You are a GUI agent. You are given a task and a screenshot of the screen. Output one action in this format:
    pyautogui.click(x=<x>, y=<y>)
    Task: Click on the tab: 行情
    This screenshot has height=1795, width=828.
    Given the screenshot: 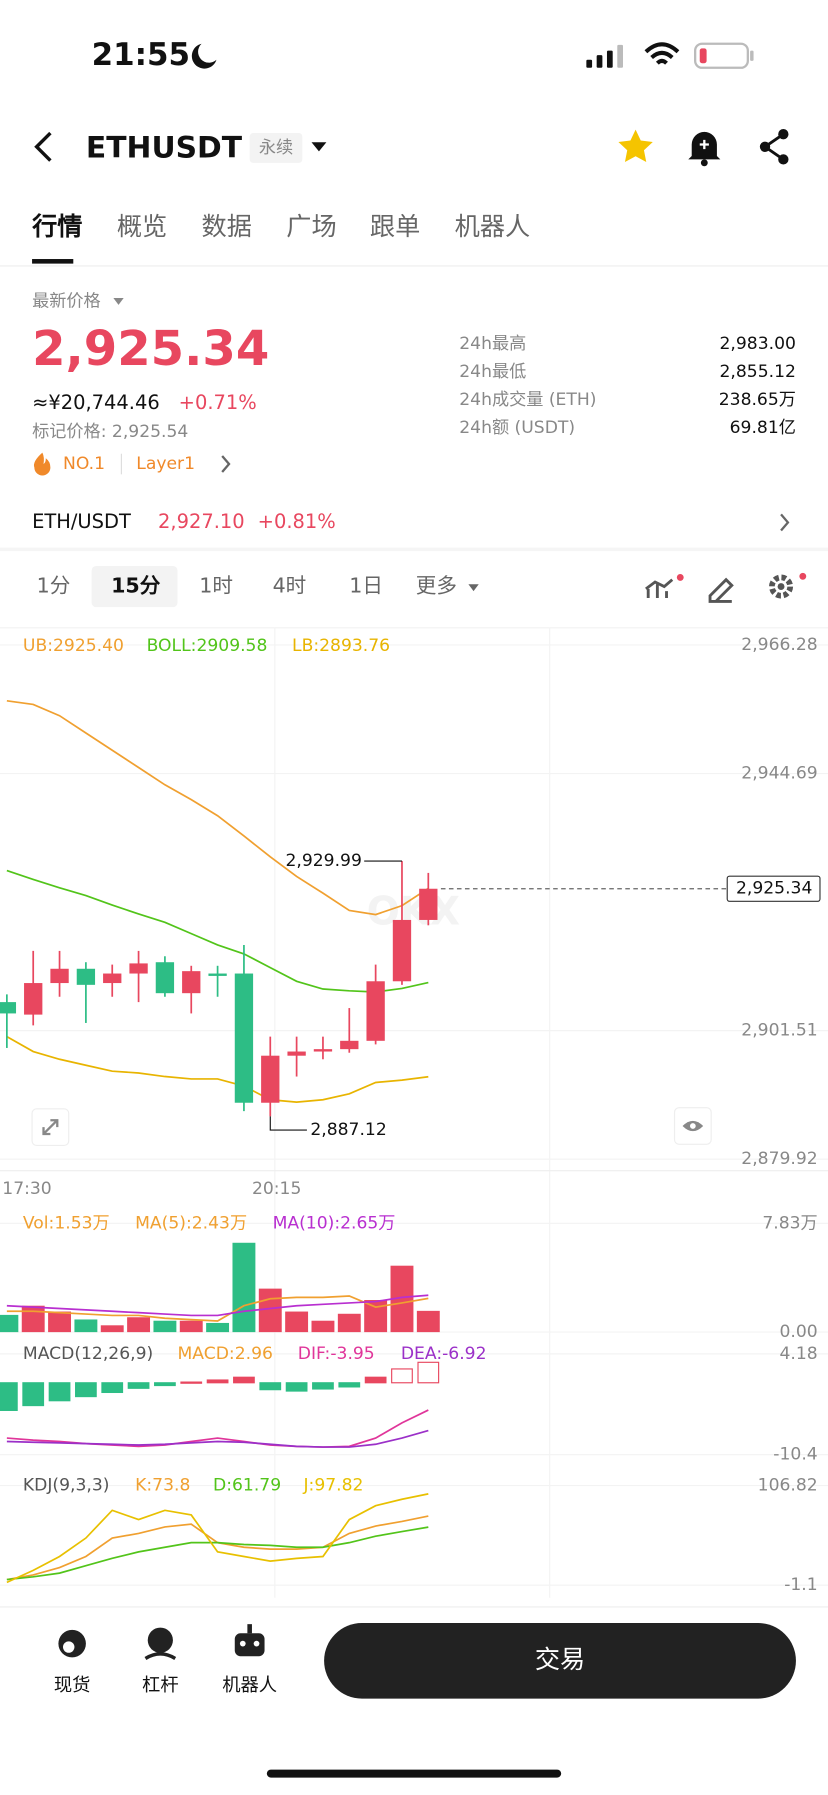 What is the action you would take?
    pyautogui.click(x=56, y=226)
    